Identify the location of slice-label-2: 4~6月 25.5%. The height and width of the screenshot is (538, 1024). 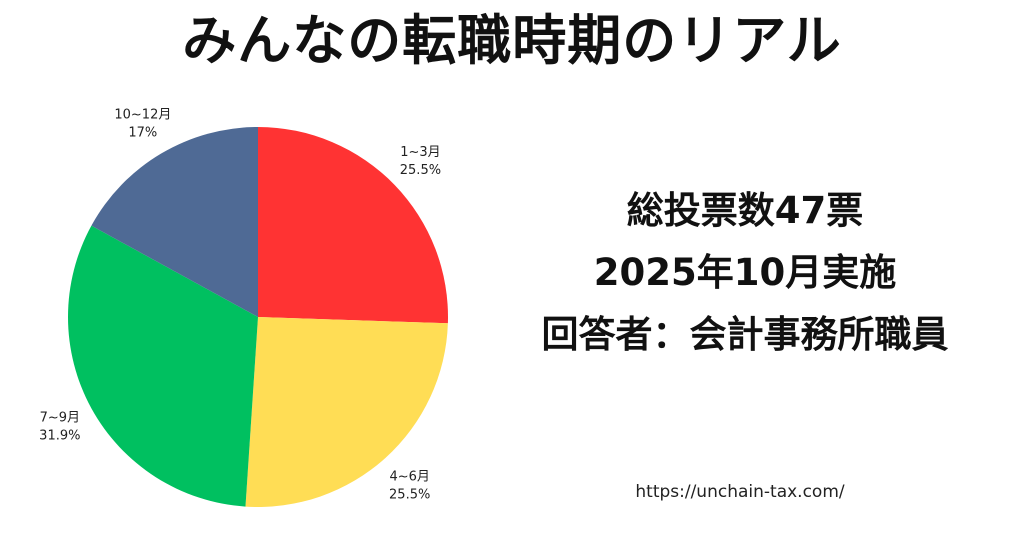
(409, 486).